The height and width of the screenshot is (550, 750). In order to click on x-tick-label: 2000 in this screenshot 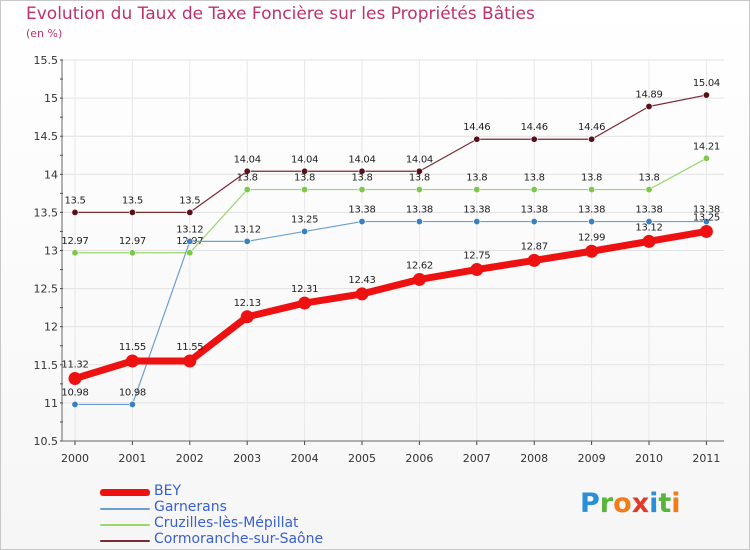, I will do `click(75, 458)`.